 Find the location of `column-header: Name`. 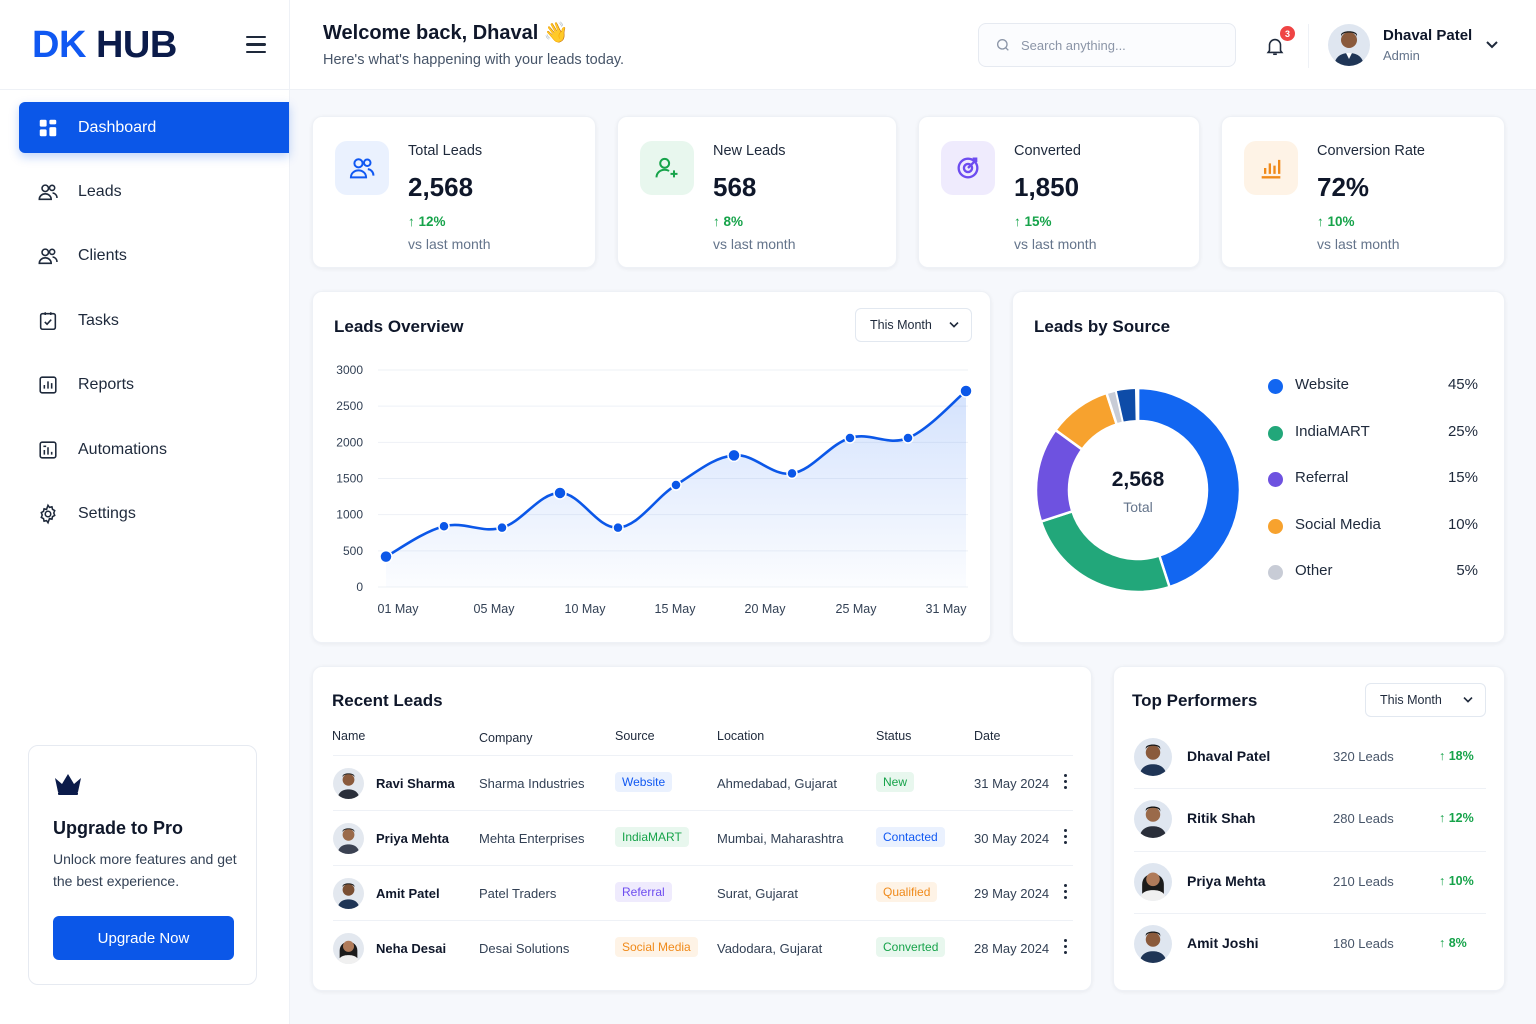

column-header: Name is located at coordinates (349, 736).